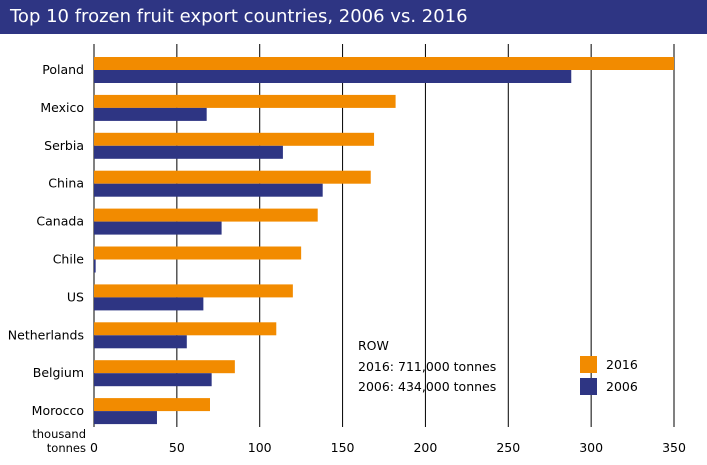  What do you see at coordinates (588, 364) in the screenshot?
I see `legend-swatch-2016` at bounding box center [588, 364].